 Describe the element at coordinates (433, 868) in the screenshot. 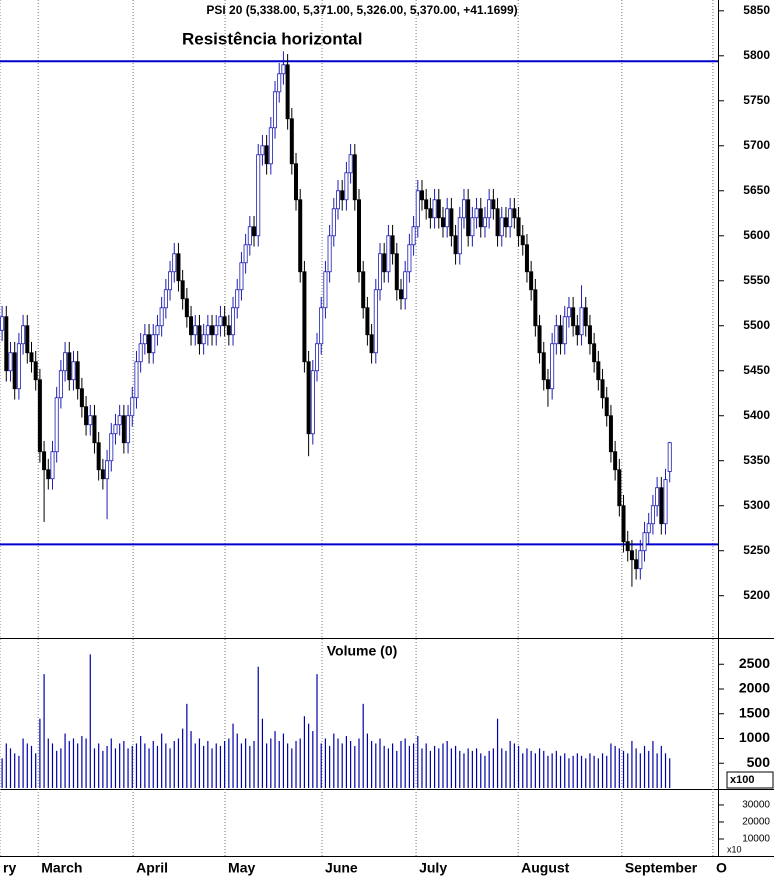

I see `x-tick-label: July` at that location.